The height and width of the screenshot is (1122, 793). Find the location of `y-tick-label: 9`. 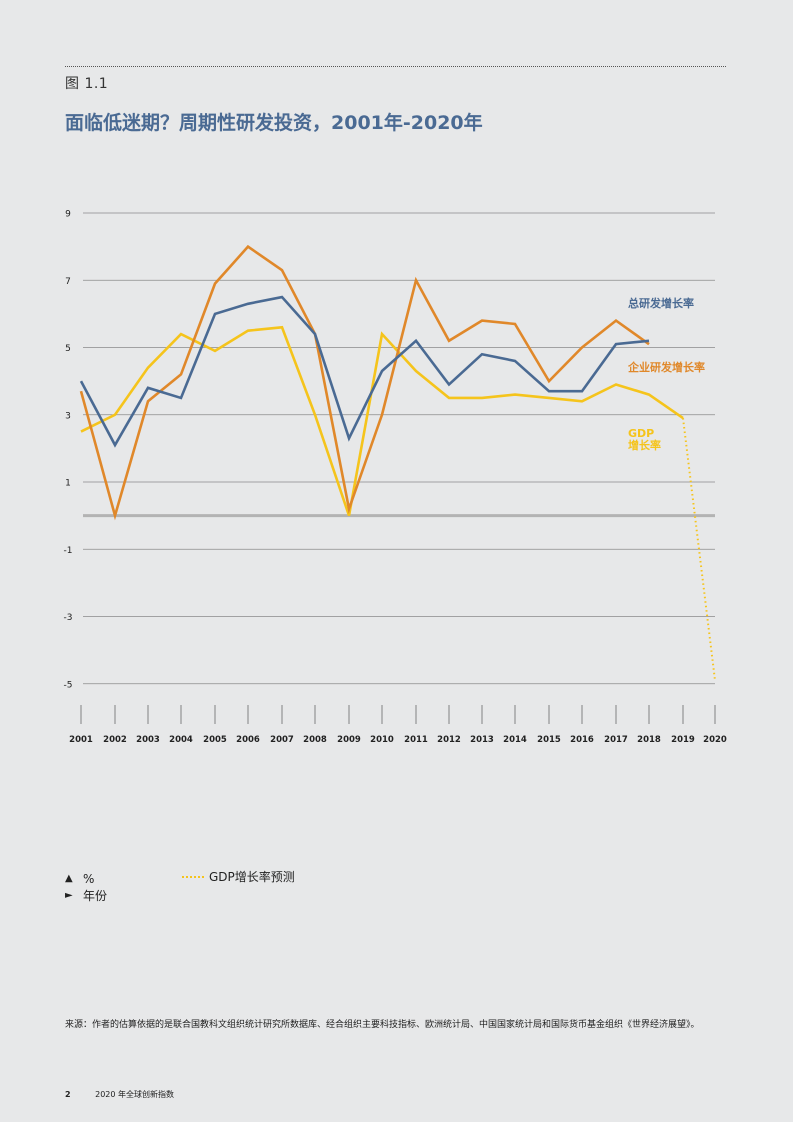

y-tick-label: 9 is located at coordinates (68, 215).